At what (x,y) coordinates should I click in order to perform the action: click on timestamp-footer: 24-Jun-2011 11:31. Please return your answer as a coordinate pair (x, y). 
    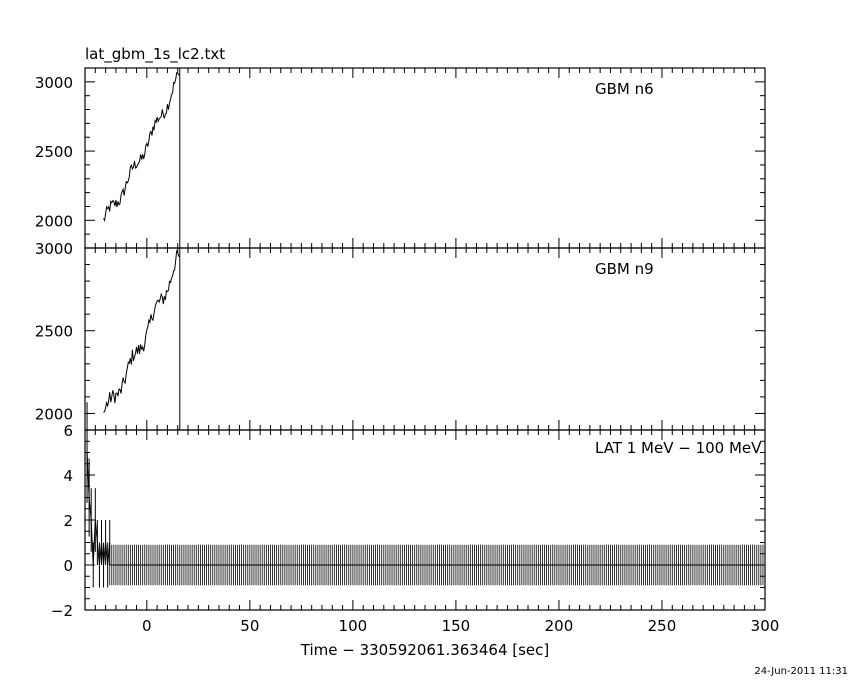
    Looking at the image, I should click on (801, 671).